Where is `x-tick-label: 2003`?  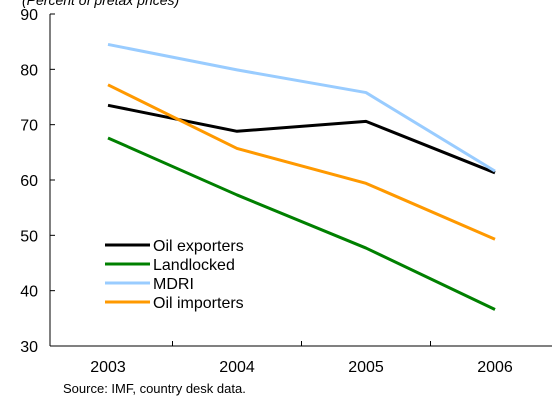 x-tick-label: 2003 is located at coordinates (108, 367).